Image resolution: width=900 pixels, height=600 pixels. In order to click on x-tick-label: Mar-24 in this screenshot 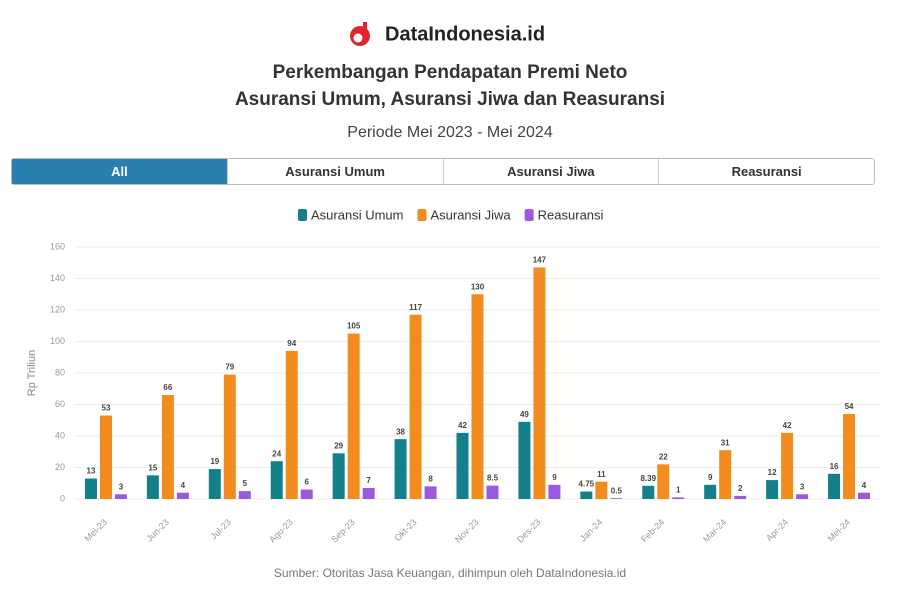, I will do `click(714, 530)`.